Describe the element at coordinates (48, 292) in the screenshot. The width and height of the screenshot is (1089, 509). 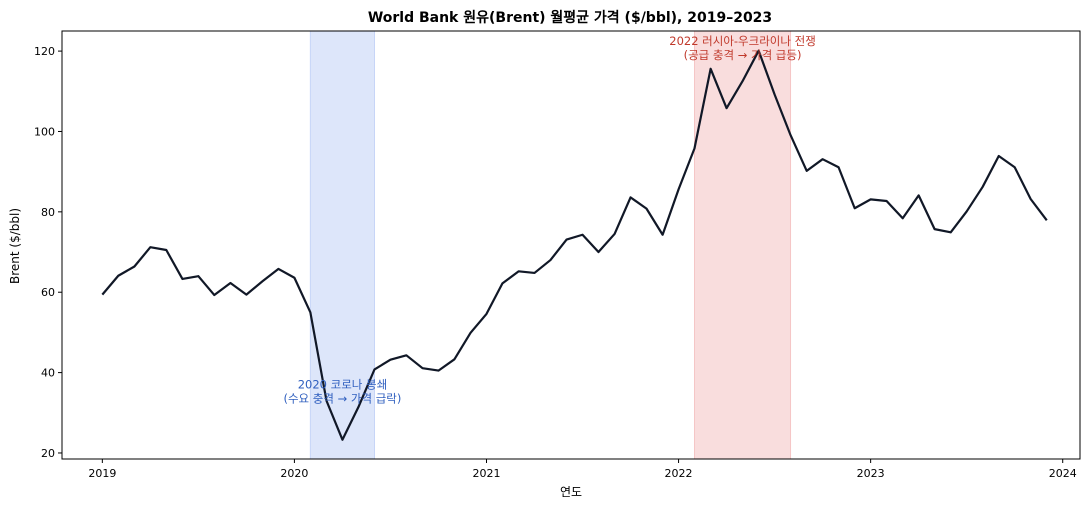
I see `y-tick-label: 60` at that location.